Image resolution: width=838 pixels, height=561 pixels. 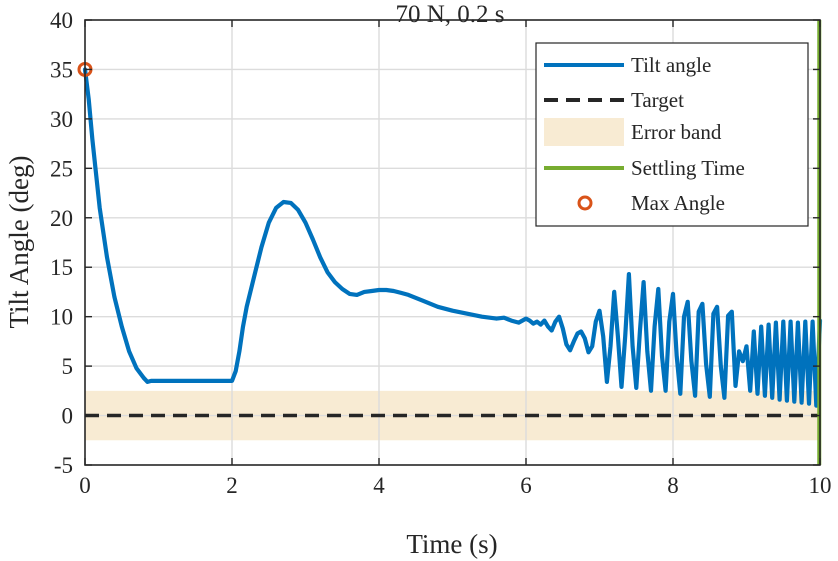 I want to click on x-axis-label: Time (s), so click(x=451, y=544).